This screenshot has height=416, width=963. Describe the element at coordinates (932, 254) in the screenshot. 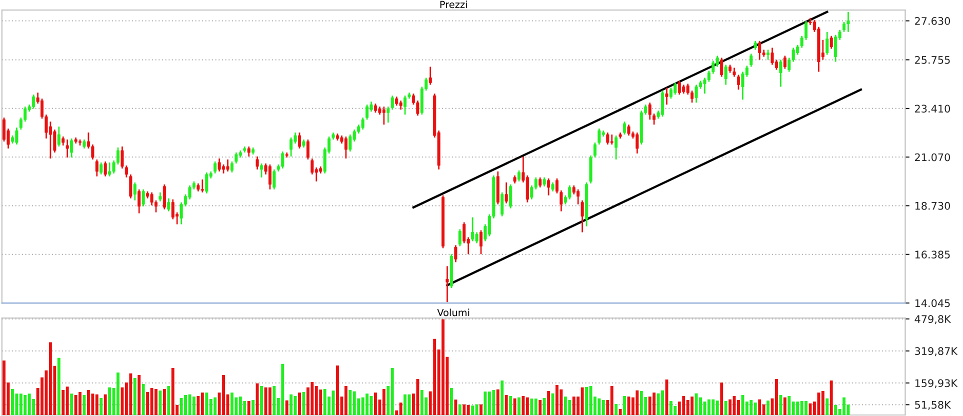

I see `y-tick-label: 16.385` at that location.